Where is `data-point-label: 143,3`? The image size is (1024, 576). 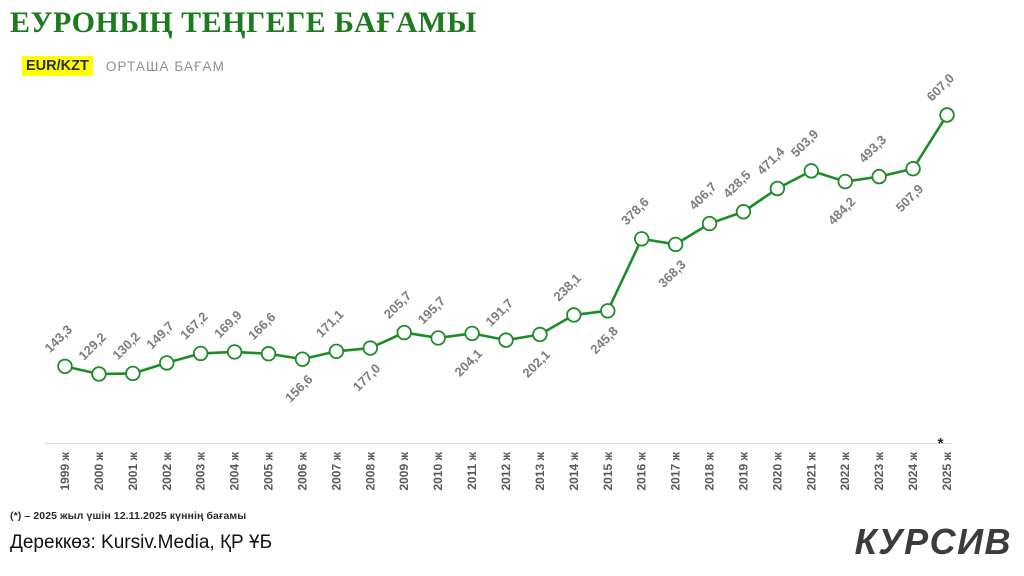
data-point-label: 143,3 is located at coordinates (59, 339).